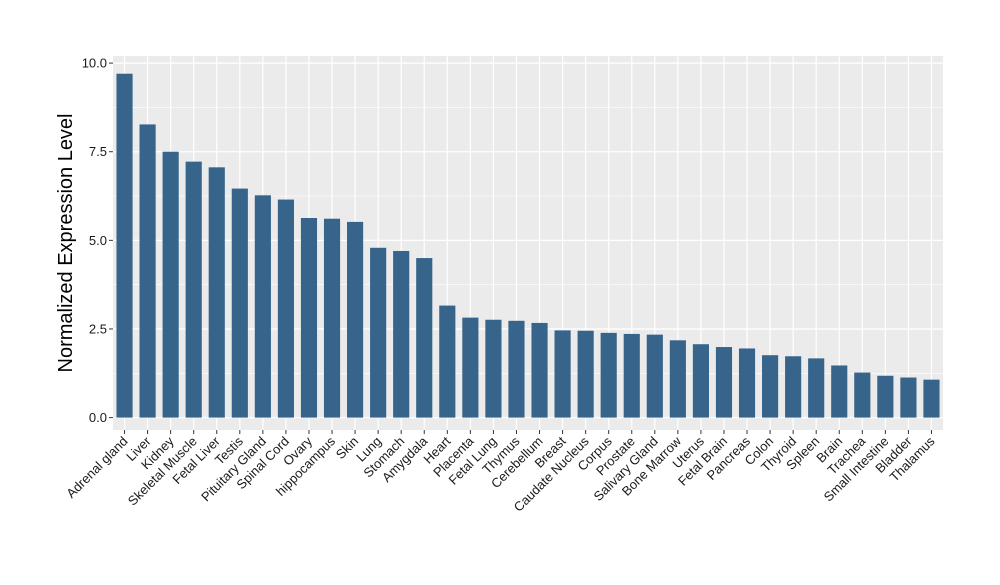  Describe the element at coordinates (98, 151) in the screenshot. I see `y-tick-label: 7.5` at that location.